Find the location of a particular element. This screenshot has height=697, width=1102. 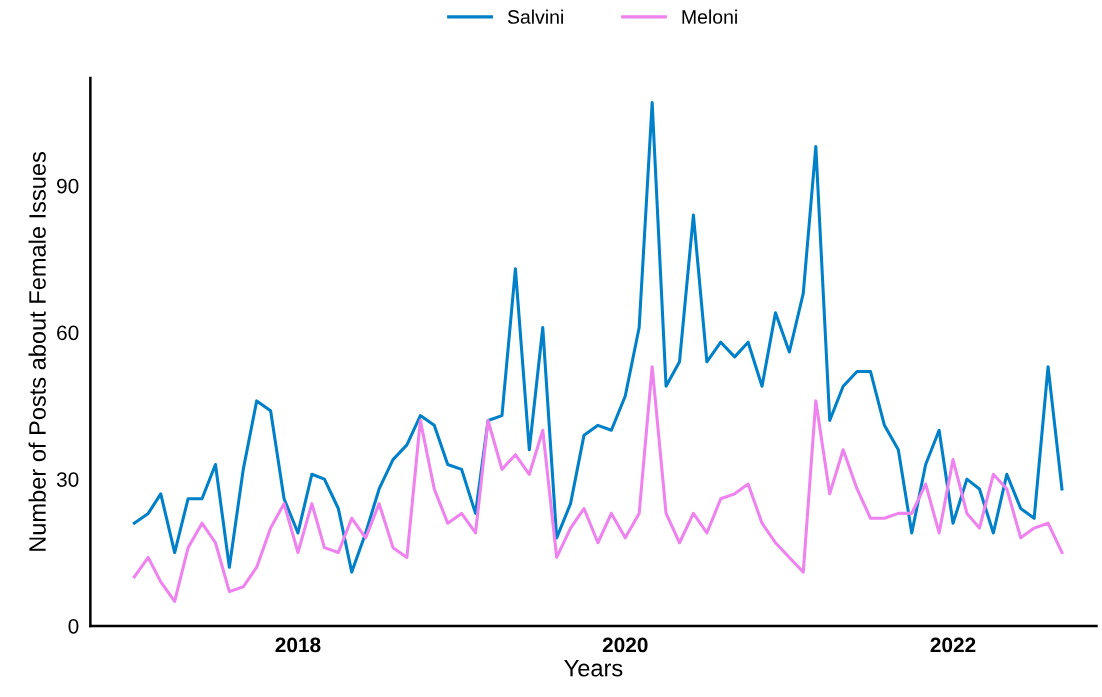

y-tick-label: 30 is located at coordinates (67, 479).